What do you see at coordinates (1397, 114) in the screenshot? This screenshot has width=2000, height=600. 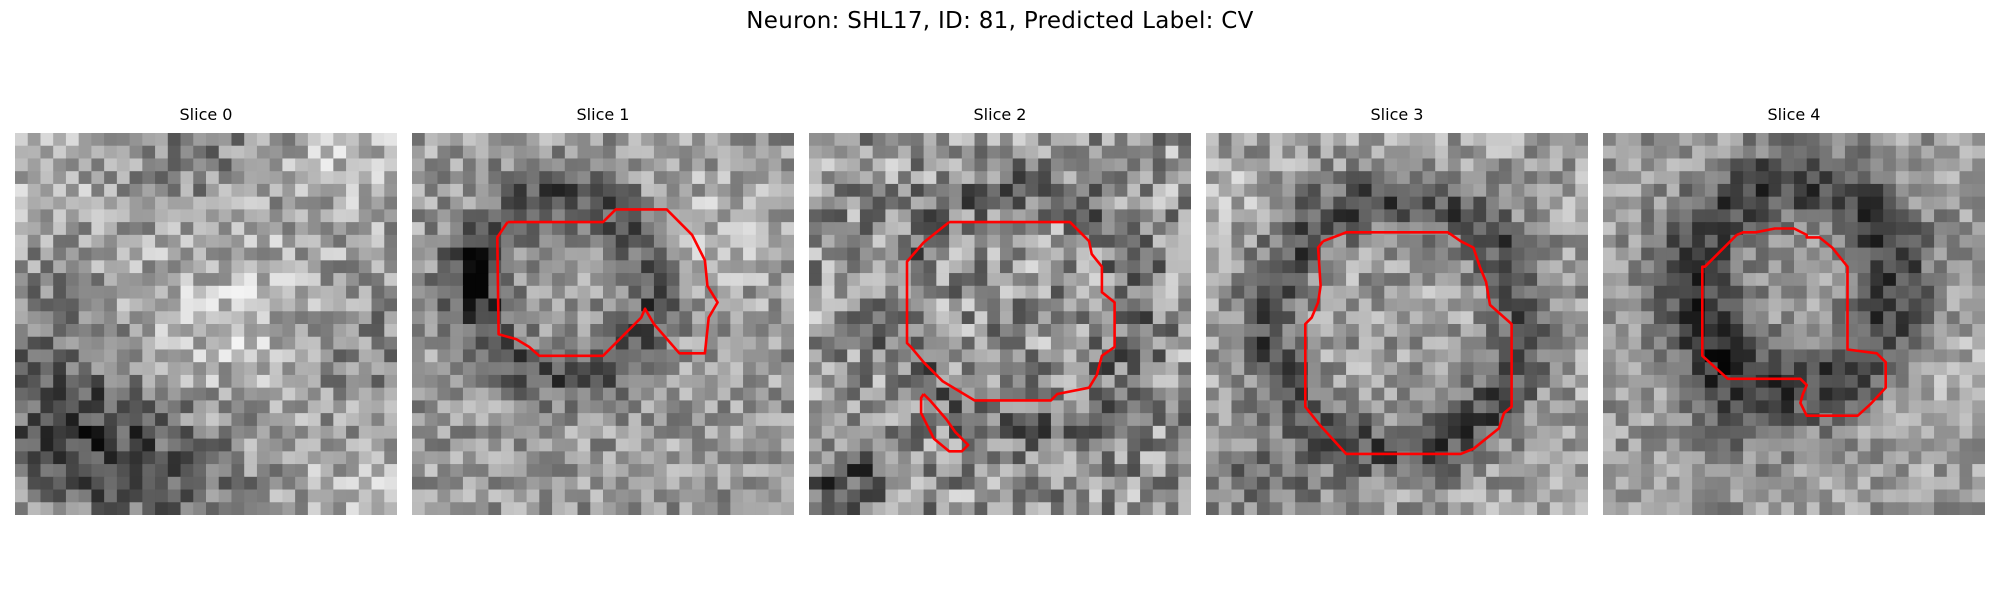 I see `slice-title: Slice 3` at bounding box center [1397, 114].